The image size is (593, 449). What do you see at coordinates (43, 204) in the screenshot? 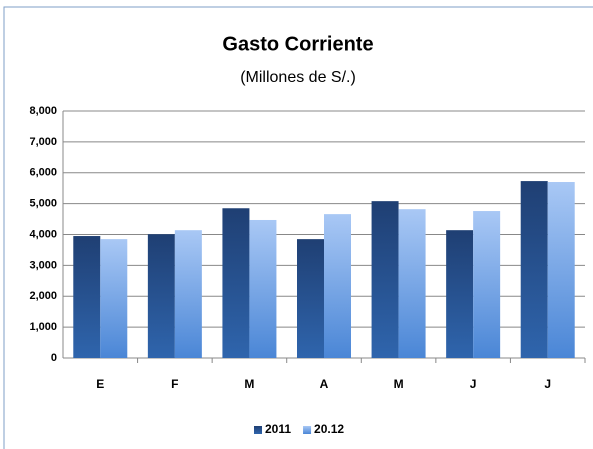
I see `y-tick-label: 5,000` at bounding box center [43, 204].